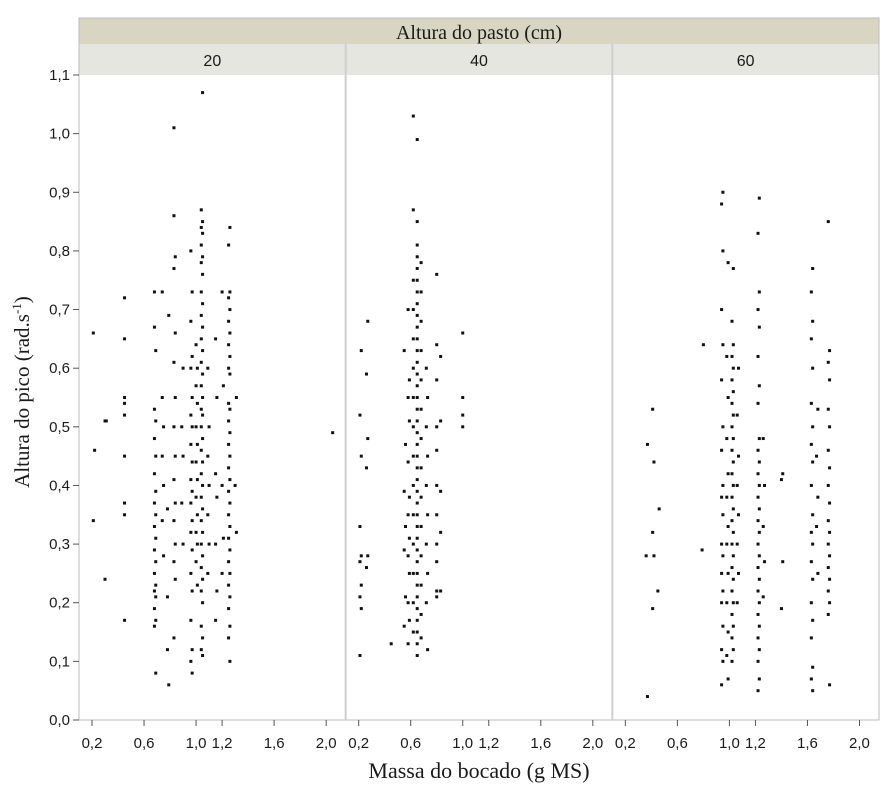 The height and width of the screenshot is (785, 884). What do you see at coordinates (540, 743) in the screenshot?
I see `x-tick-label: 1,6` at bounding box center [540, 743].